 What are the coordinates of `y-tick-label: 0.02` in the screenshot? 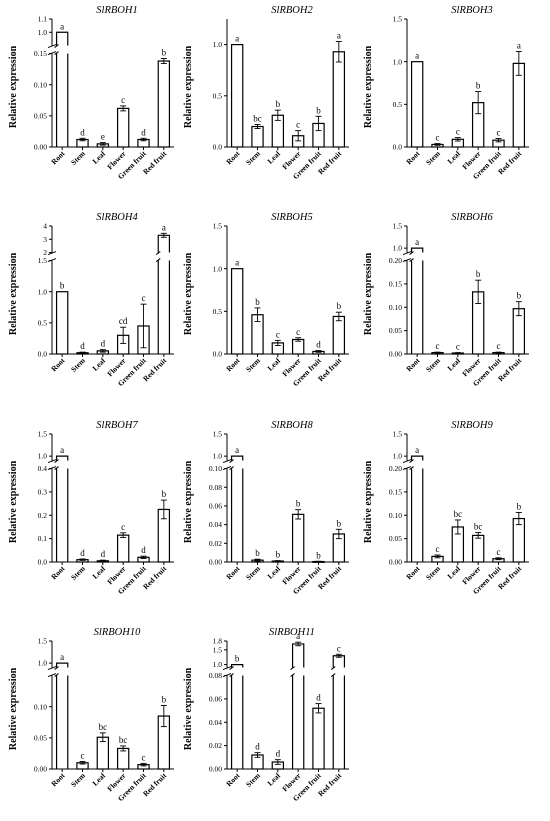 It's located at (215, 745).